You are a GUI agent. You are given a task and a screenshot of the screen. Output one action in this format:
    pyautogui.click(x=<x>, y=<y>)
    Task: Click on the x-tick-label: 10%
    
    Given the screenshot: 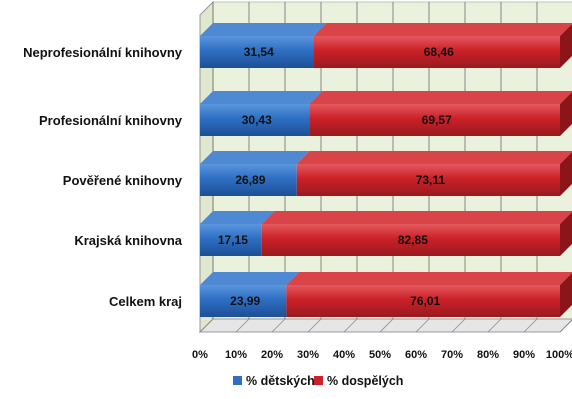 What is the action you would take?
    pyautogui.click(x=236, y=355)
    